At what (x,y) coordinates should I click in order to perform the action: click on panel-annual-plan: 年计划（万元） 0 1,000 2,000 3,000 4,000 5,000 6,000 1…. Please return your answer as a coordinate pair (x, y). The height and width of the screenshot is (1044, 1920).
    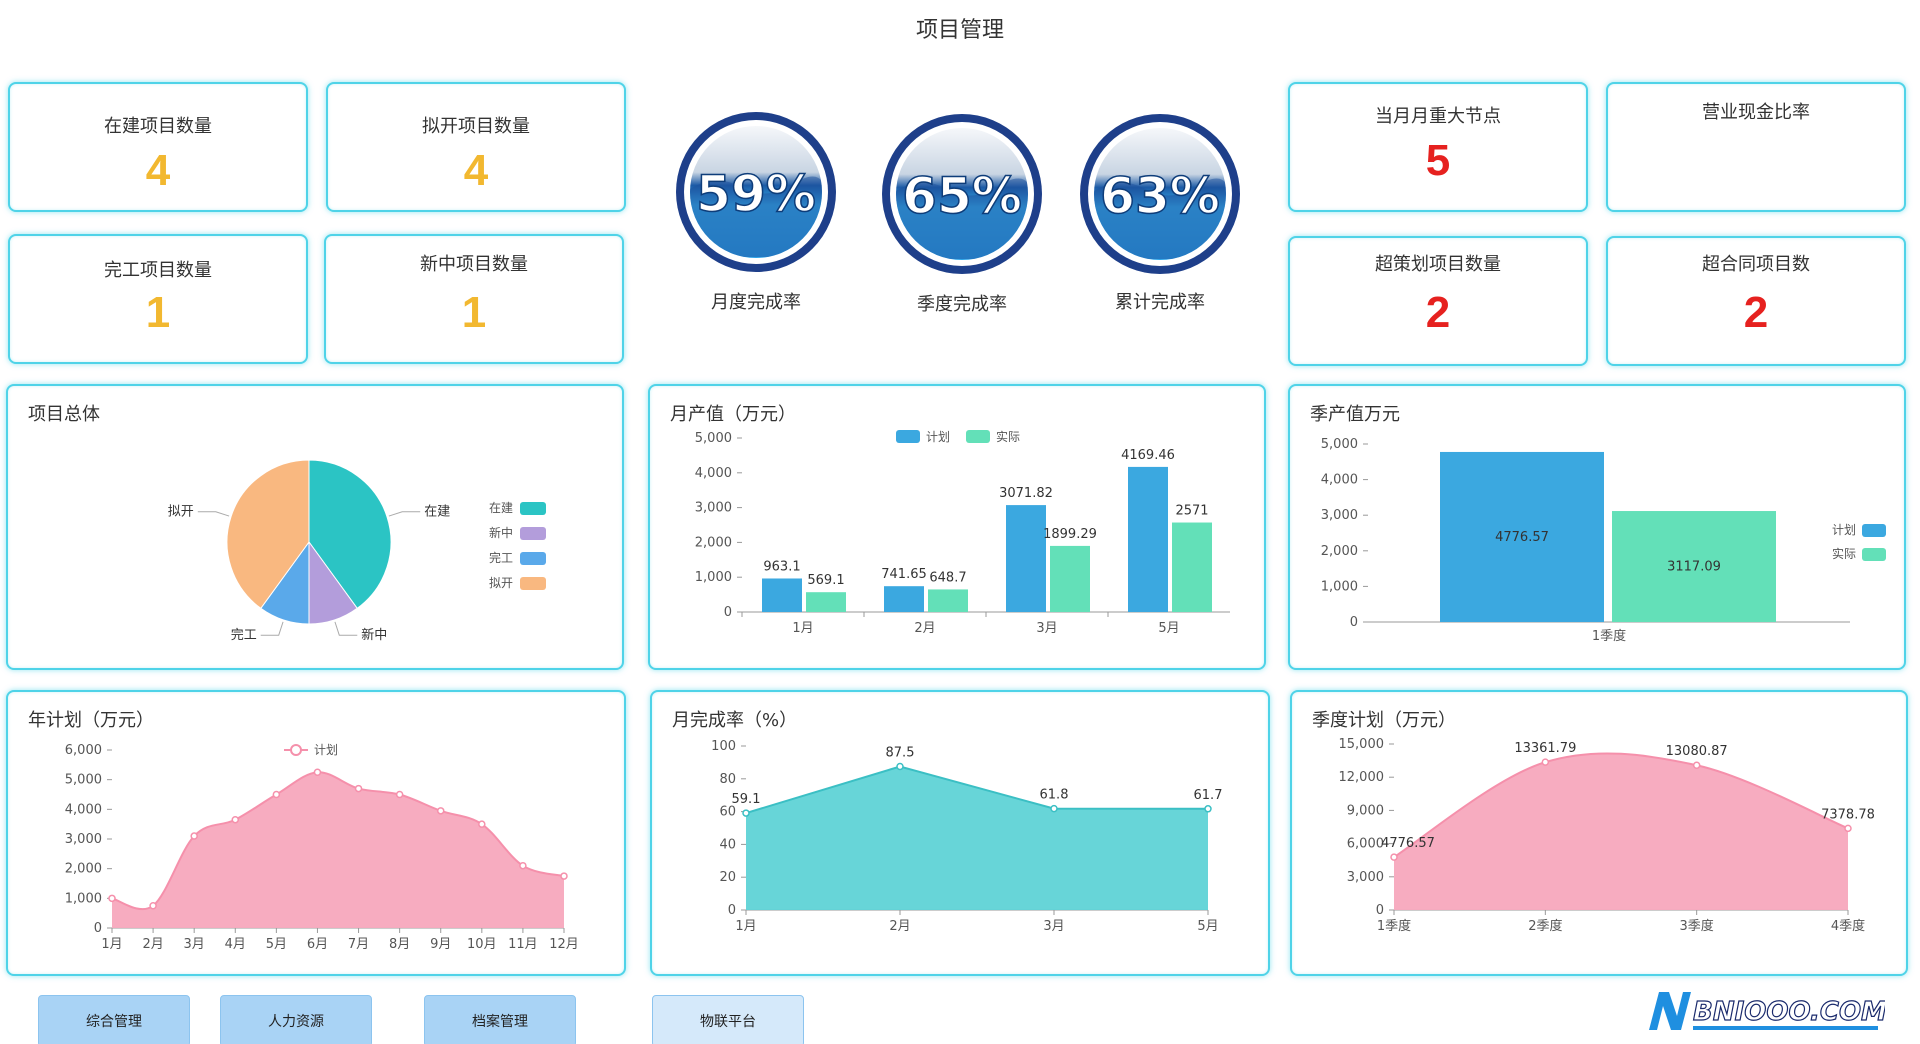
    Looking at the image, I should click on (316, 833).